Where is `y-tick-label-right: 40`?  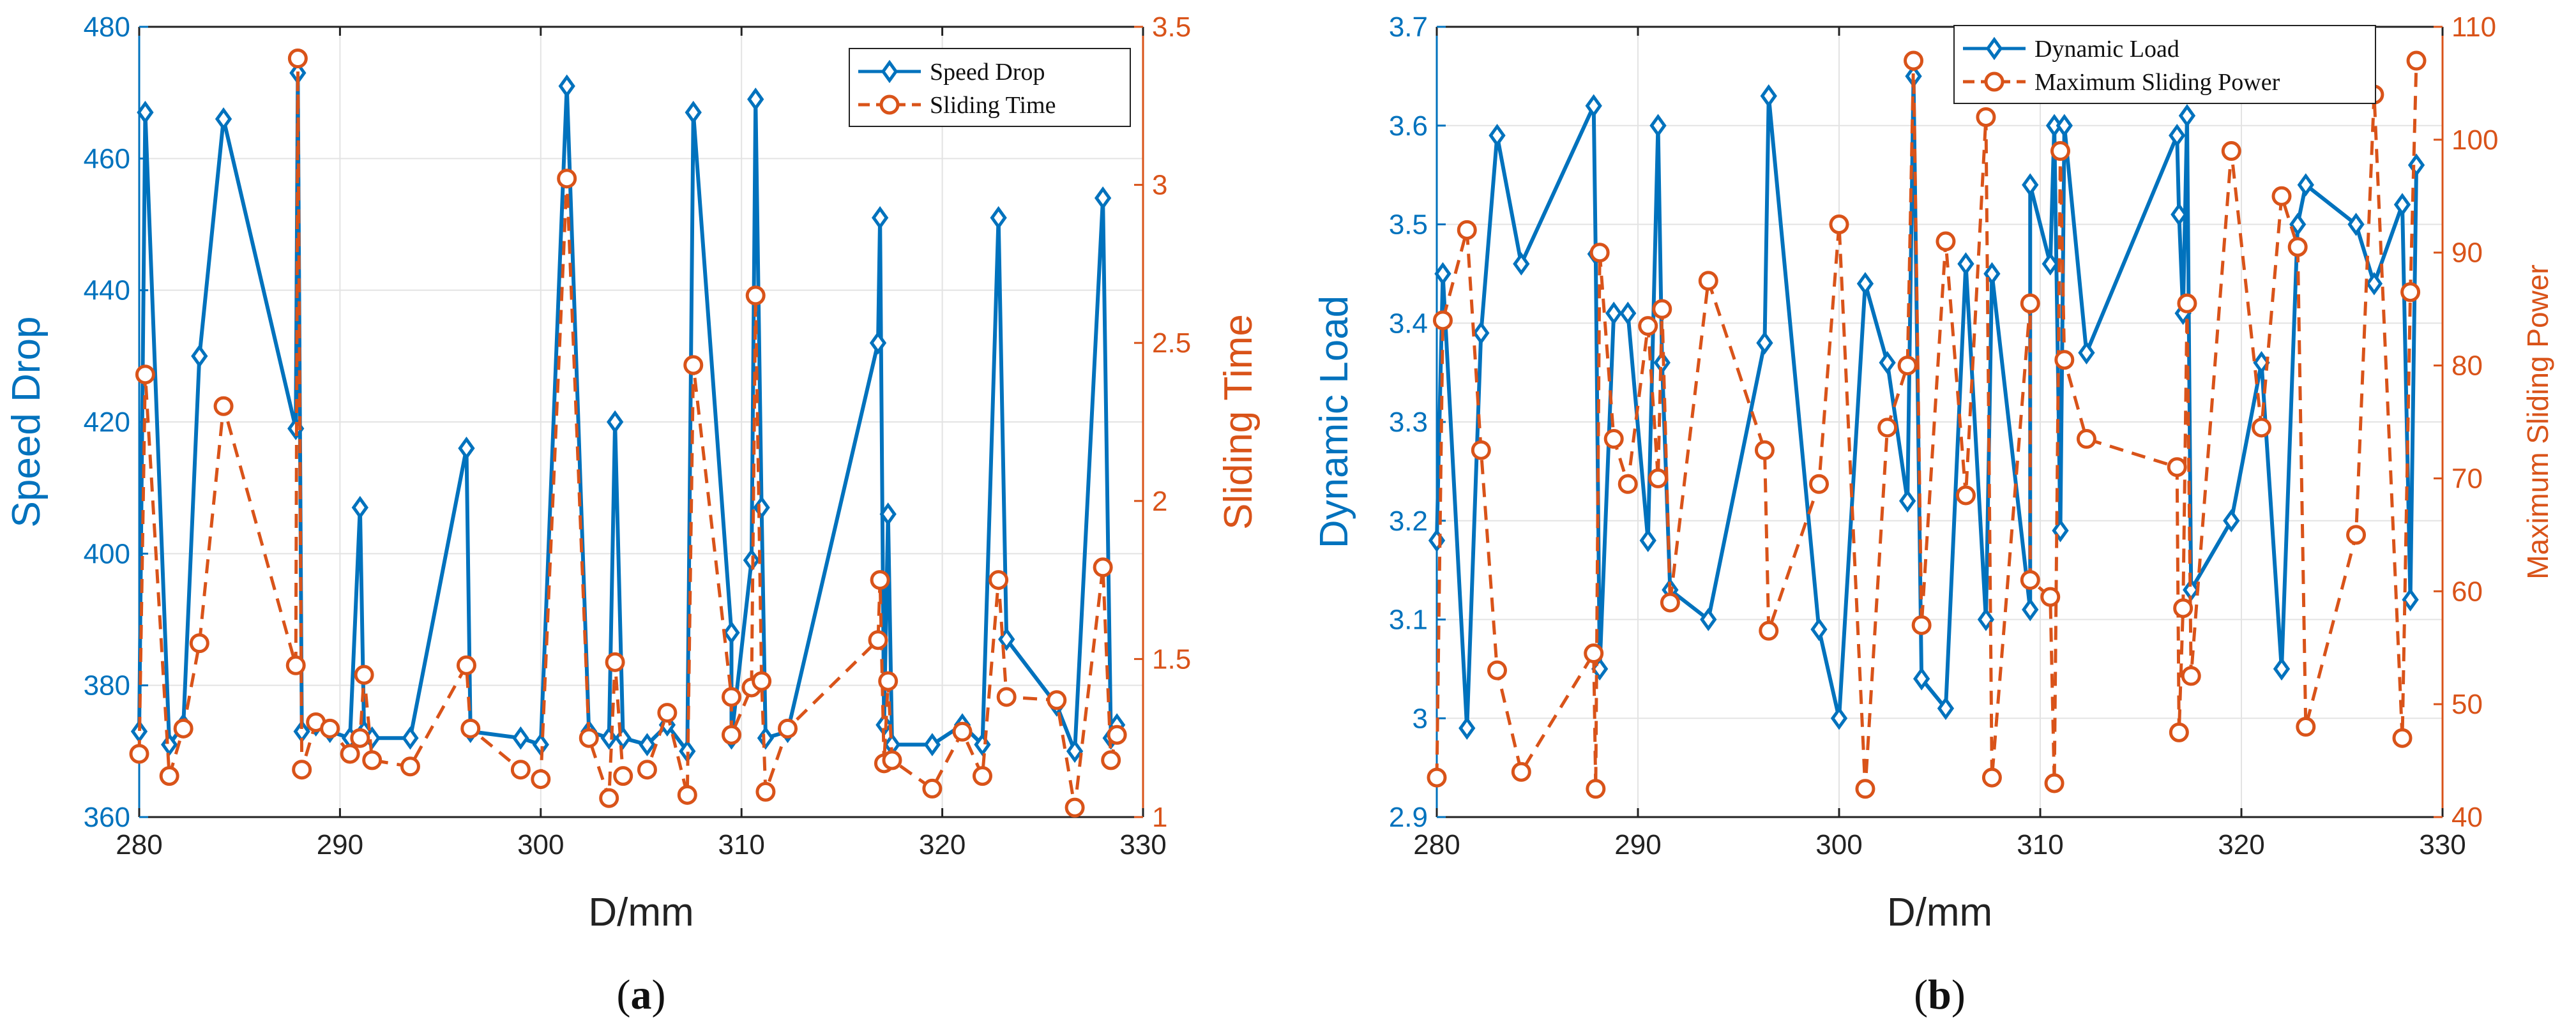
y-tick-label-right: 40 is located at coordinates (2467, 817).